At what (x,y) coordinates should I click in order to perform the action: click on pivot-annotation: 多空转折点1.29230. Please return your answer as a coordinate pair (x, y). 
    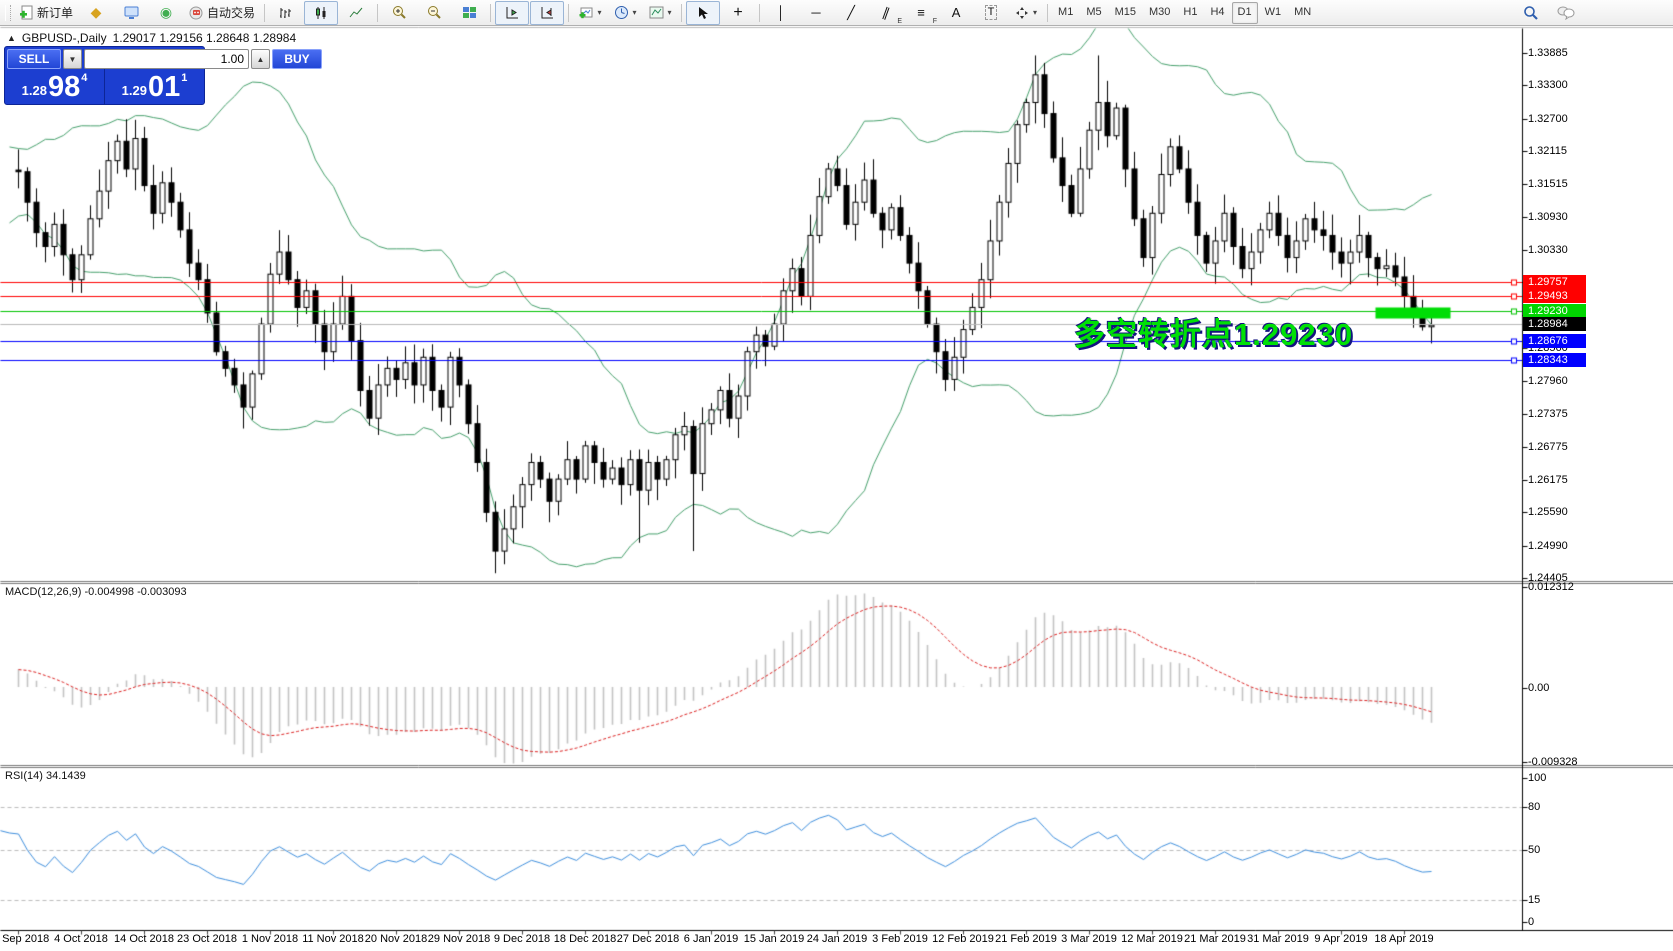
    Looking at the image, I should click on (1214, 334).